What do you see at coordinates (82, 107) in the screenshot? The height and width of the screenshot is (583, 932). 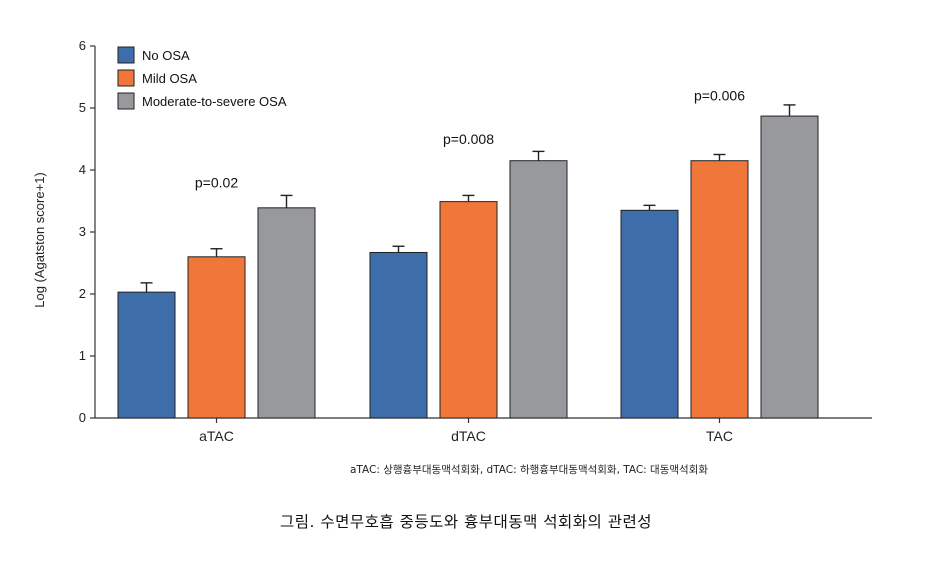 I see `y-tick-label: 5` at bounding box center [82, 107].